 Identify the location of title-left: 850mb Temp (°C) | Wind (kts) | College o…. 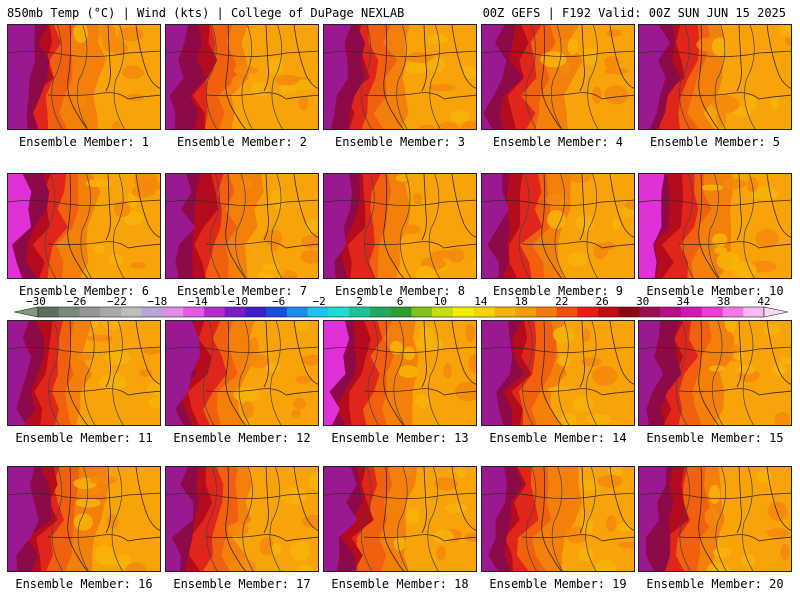
(206, 13).